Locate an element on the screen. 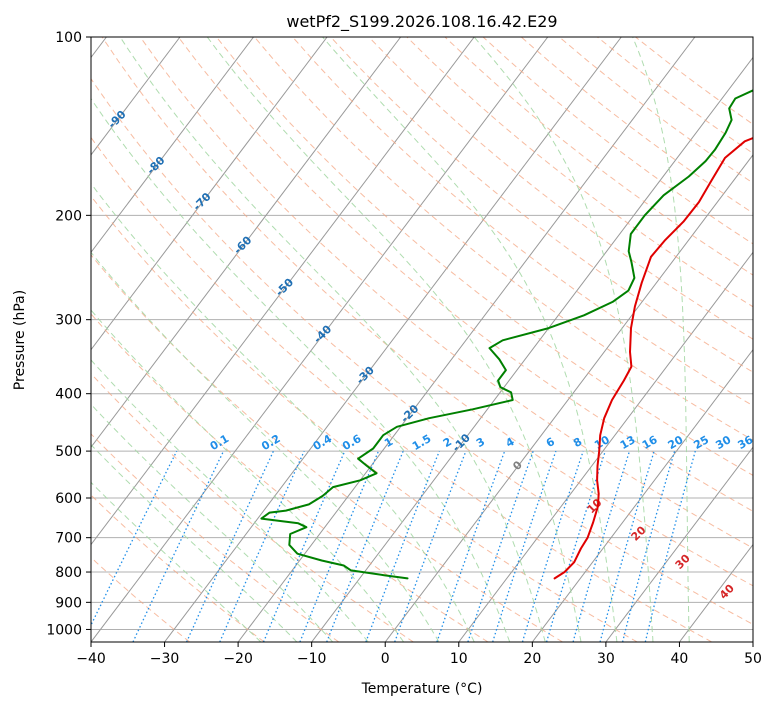 The image size is (775, 708). mixing-ratio-label: 20 is located at coordinates (676, 442).